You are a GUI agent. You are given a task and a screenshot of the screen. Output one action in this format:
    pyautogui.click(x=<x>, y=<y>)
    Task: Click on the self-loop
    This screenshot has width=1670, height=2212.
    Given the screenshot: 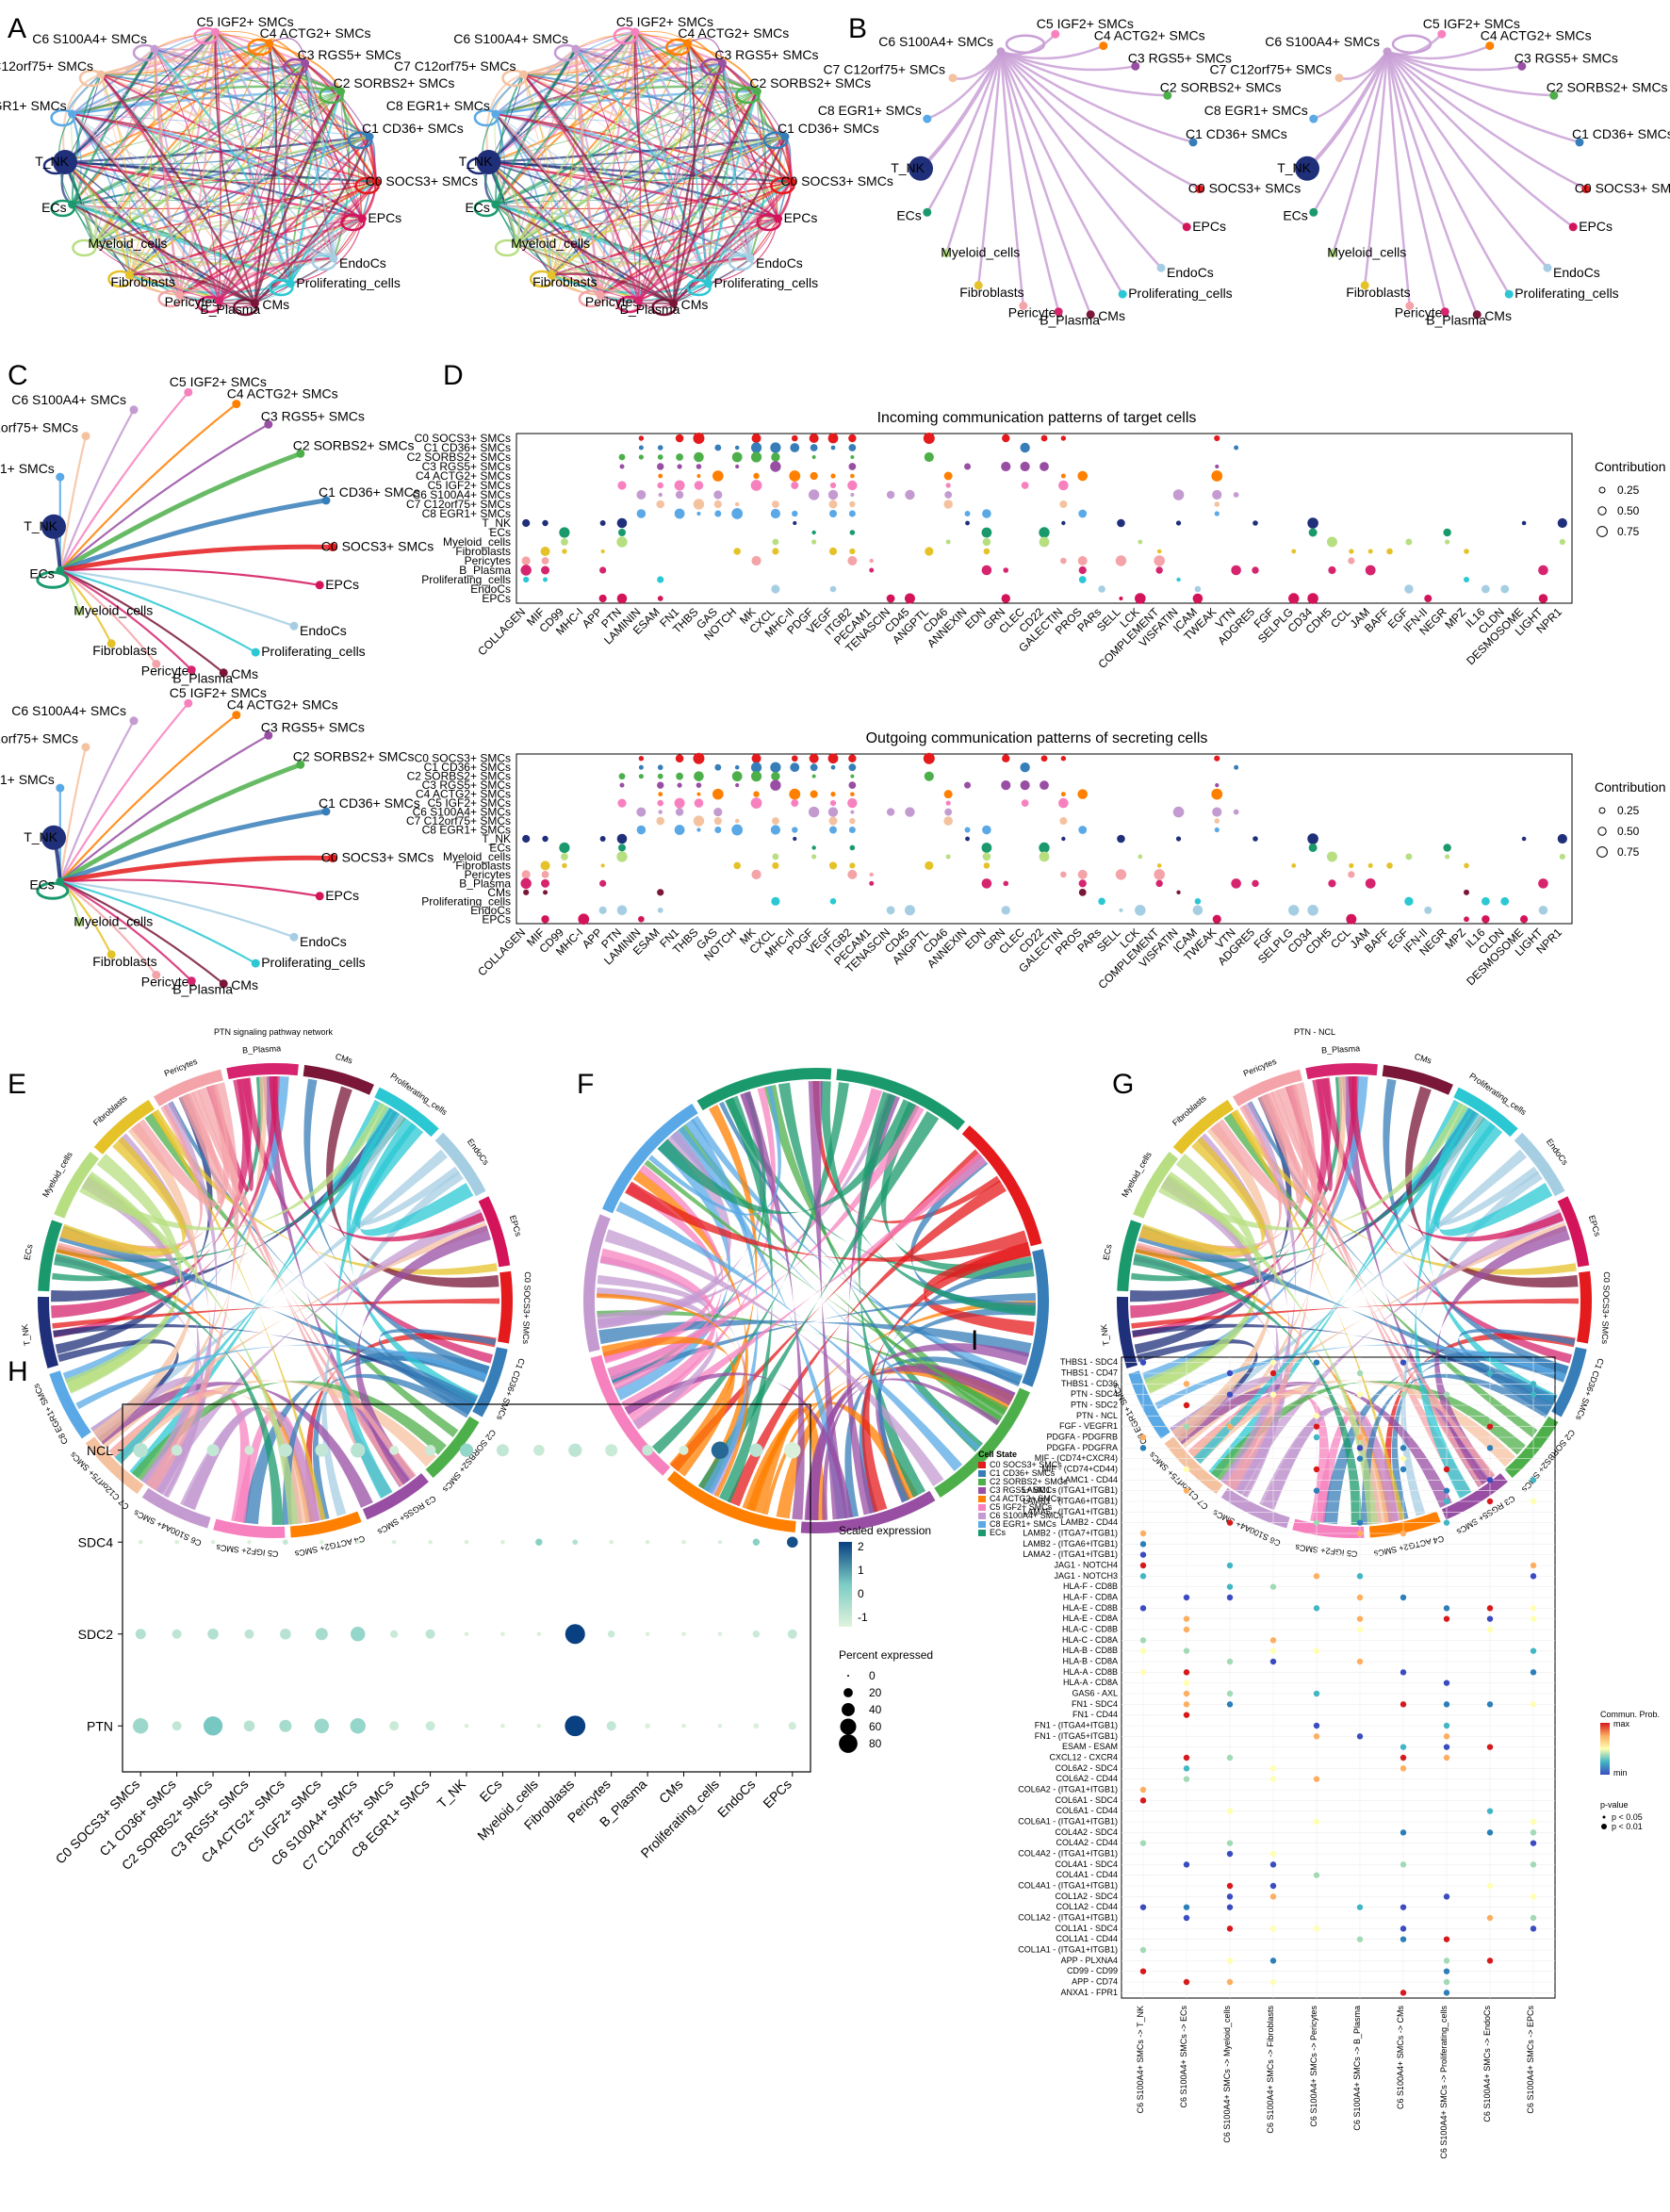 What is the action you would take?
    pyautogui.click(x=1025, y=44)
    